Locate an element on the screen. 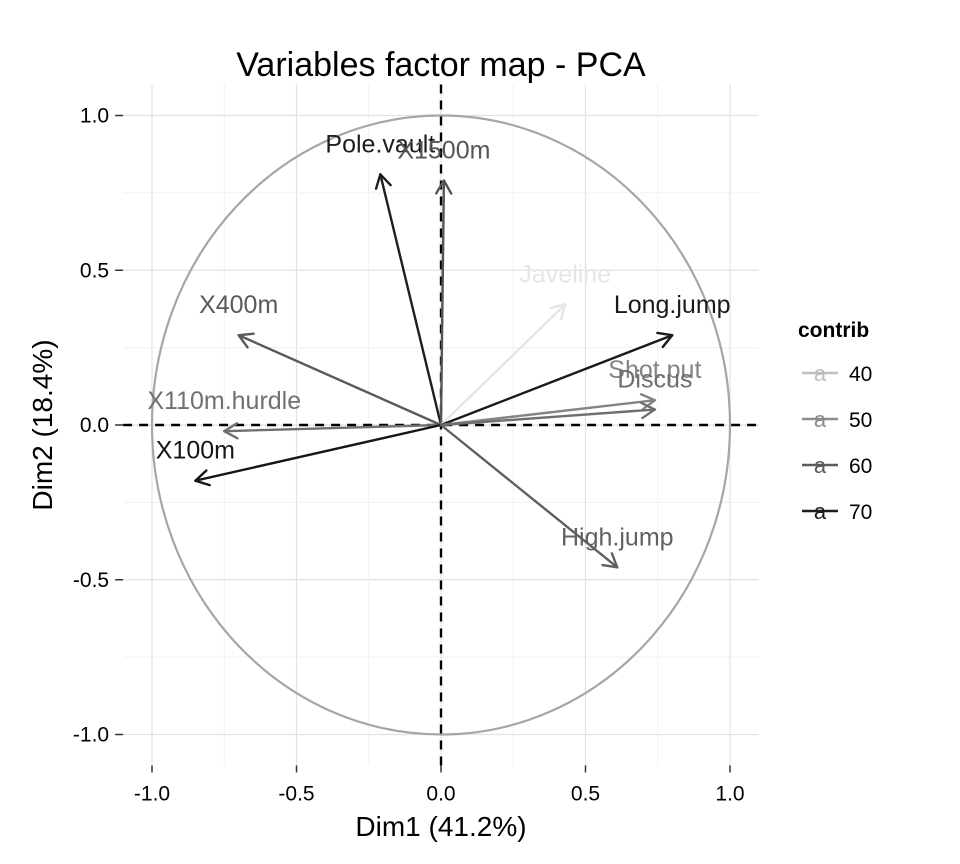 The image size is (960, 864). legend-label: 70 is located at coordinates (860, 512).